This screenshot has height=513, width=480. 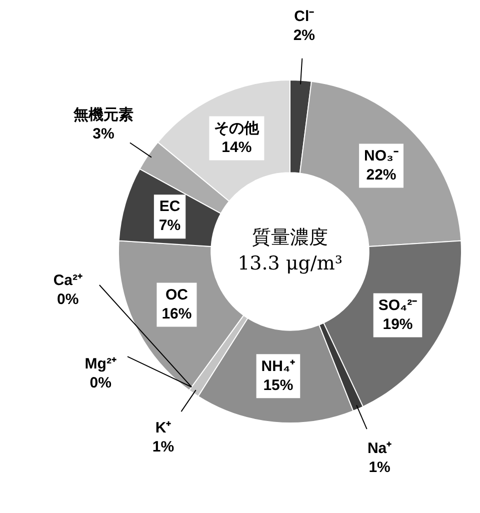 What do you see at coordinates (290, 263) in the screenshot?
I see `text: 13.3 μg/m³` at bounding box center [290, 263].